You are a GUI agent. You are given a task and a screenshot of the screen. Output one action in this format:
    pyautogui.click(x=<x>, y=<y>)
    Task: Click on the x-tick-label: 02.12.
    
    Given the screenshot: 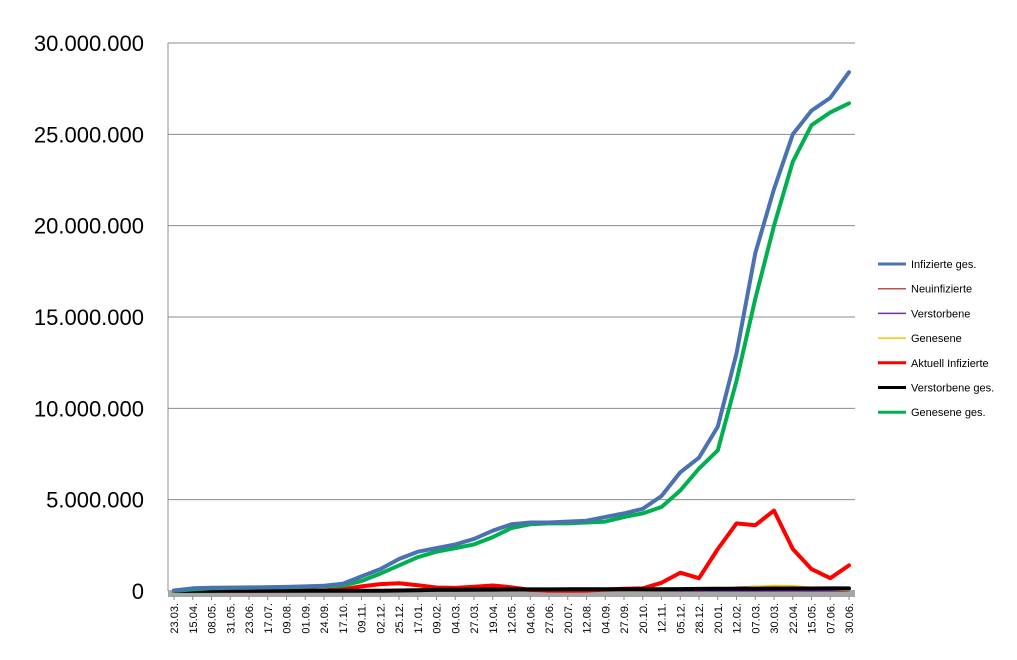 What is the action you would take?
    pyautogui.click(x=381, y=618)
    